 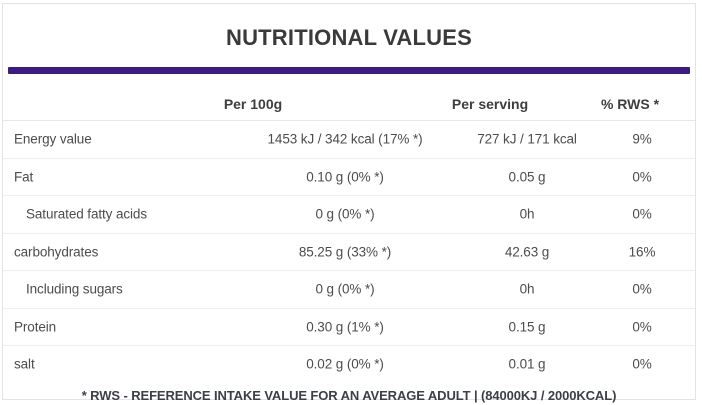 What do you see at coordinates (490, 104) in the screenshot?
I see `column-header-per-serving: Per serving` at bounding box center [490, 104].